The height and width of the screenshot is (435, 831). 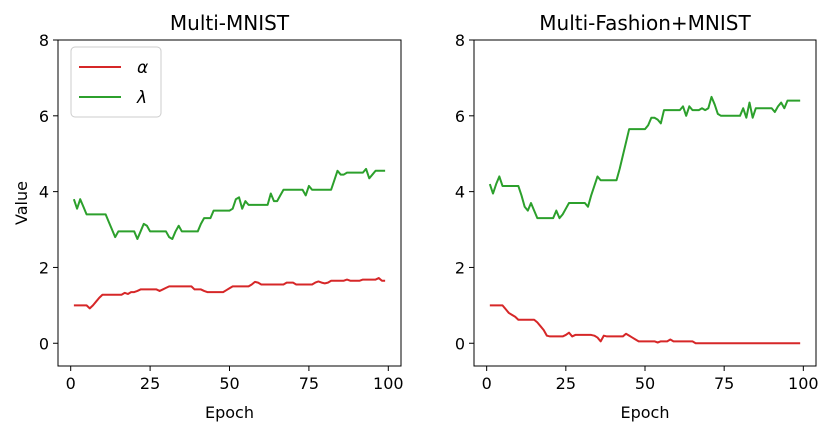 I want to click on legend-label: λ, so click(x=141, y=98).